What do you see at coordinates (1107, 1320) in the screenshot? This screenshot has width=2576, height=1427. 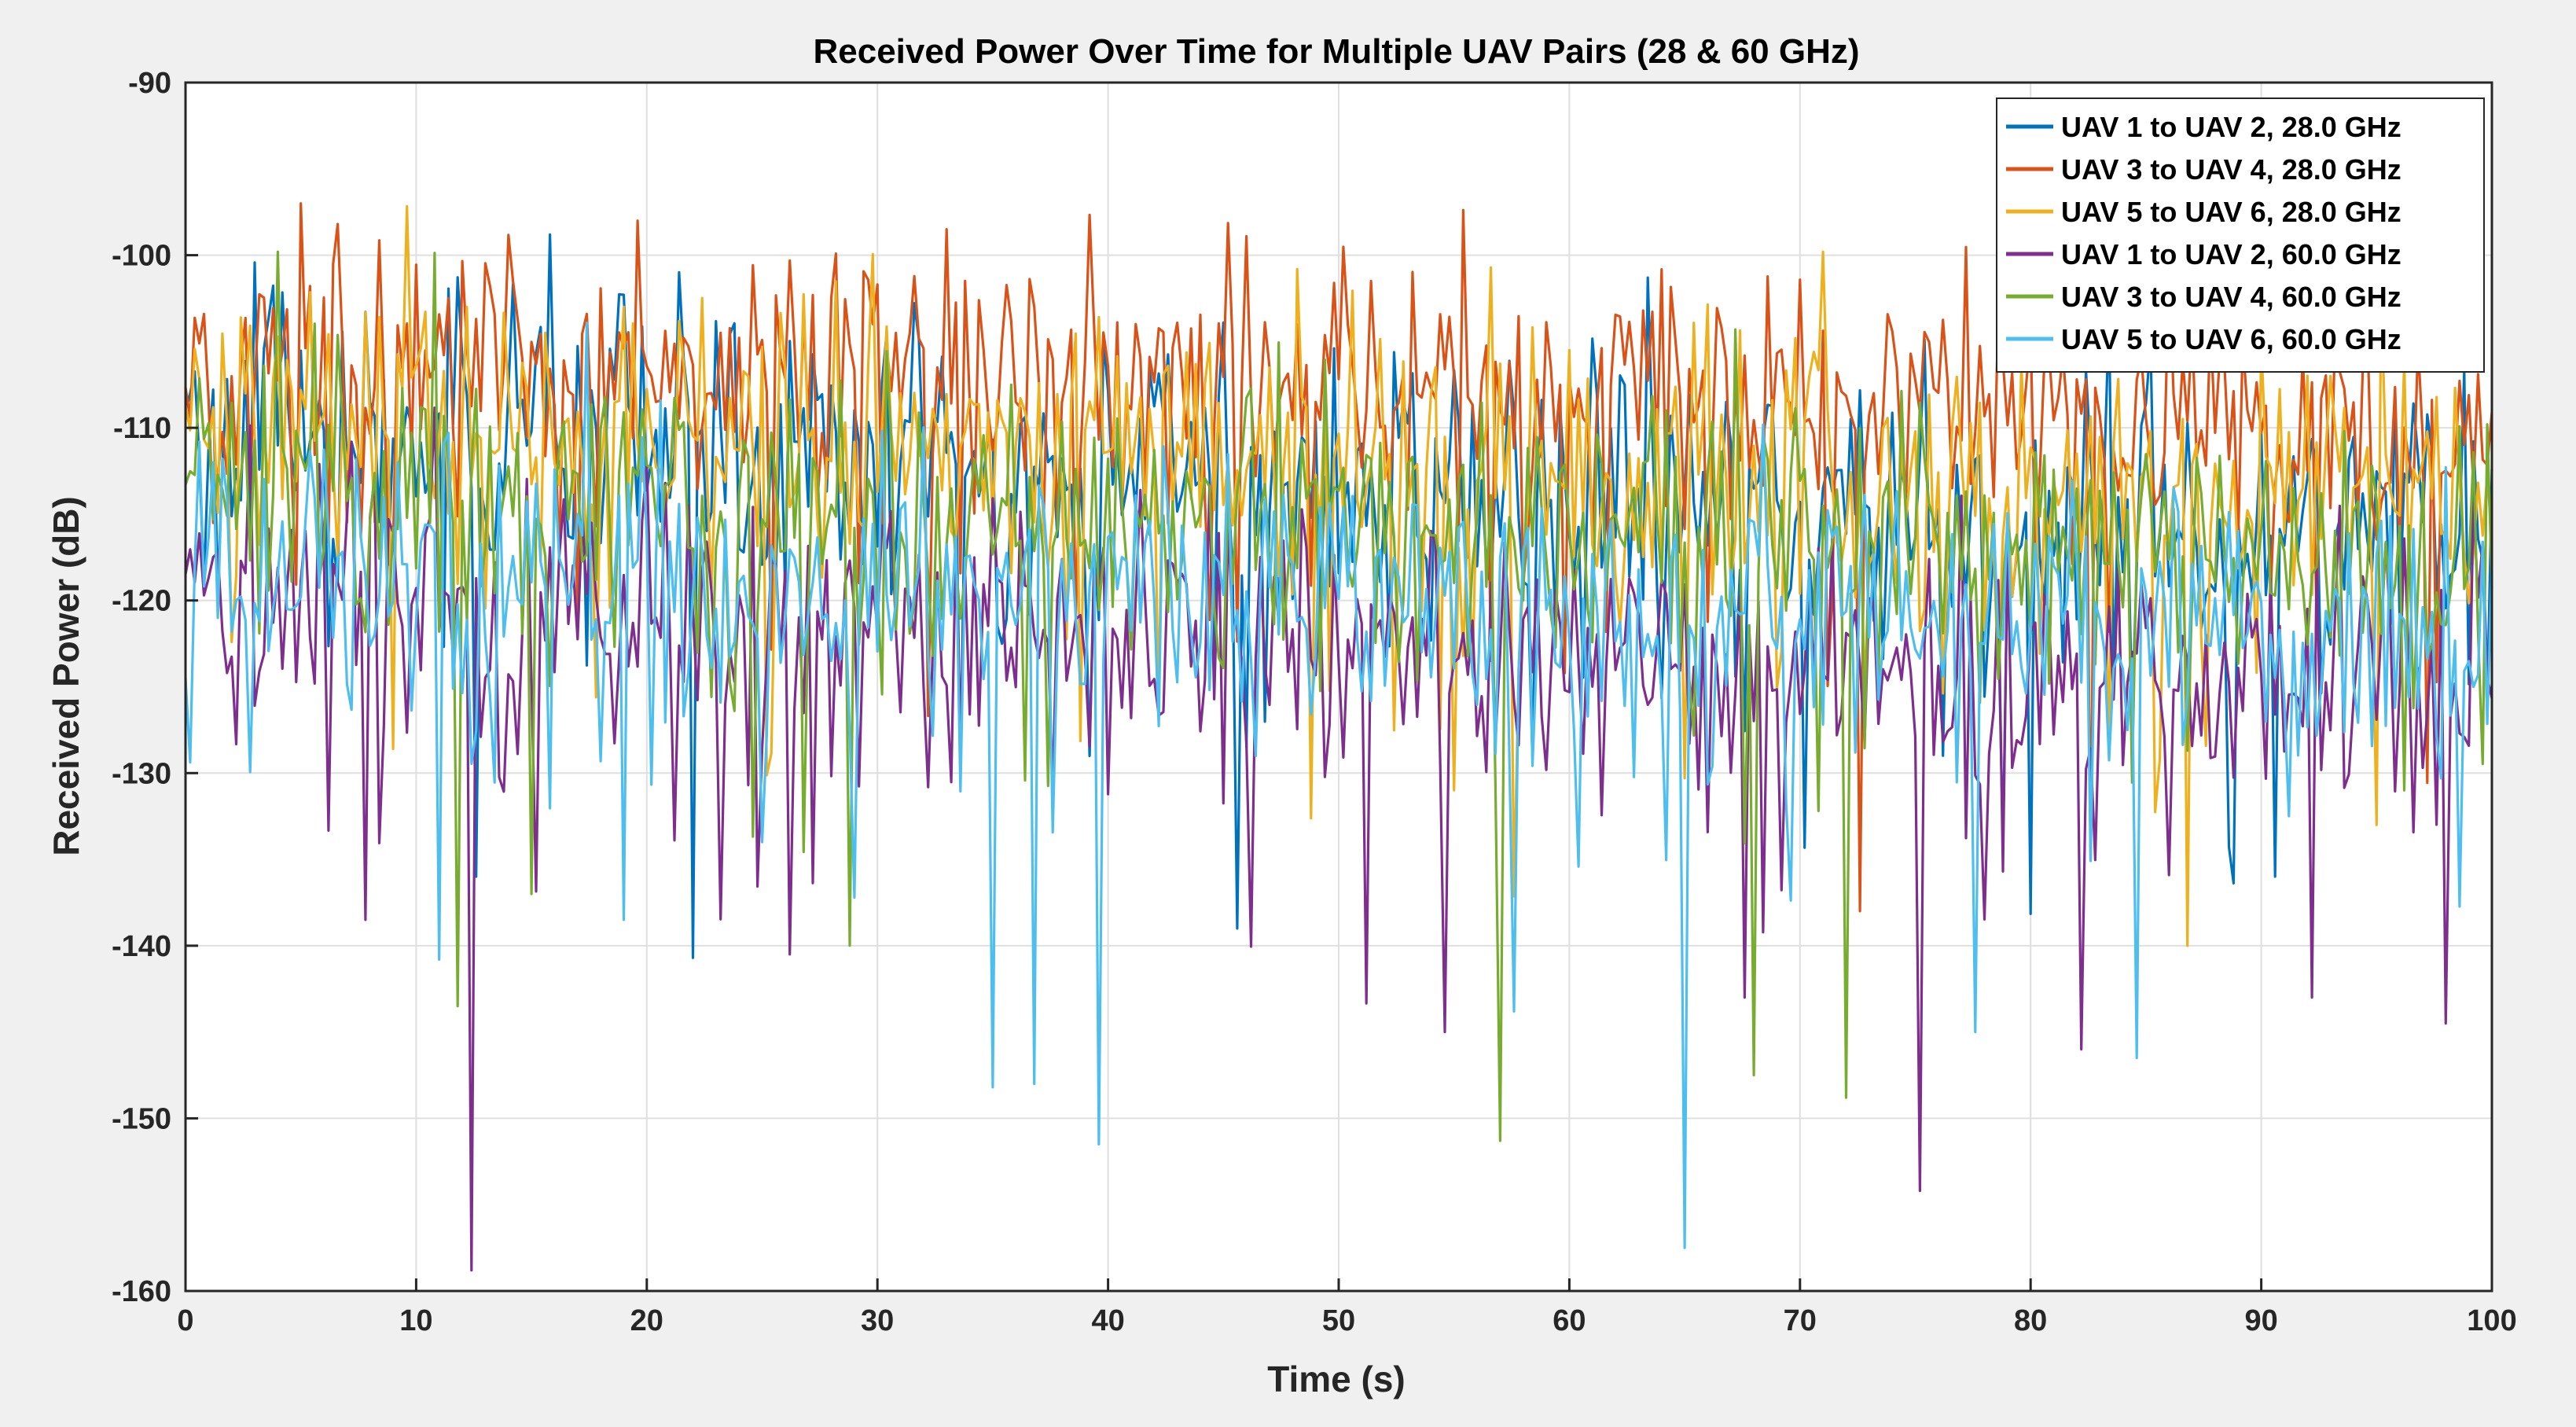 I see `x-tick-label: 40` at bounding box center [1107, 1320].